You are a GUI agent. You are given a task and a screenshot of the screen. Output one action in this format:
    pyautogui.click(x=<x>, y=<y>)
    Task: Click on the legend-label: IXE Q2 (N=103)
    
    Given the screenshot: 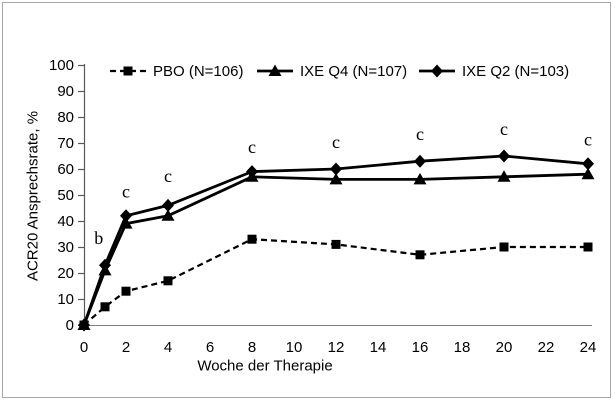 What is the action you would take?
    pyautogui.click(x=515, y=71)
    